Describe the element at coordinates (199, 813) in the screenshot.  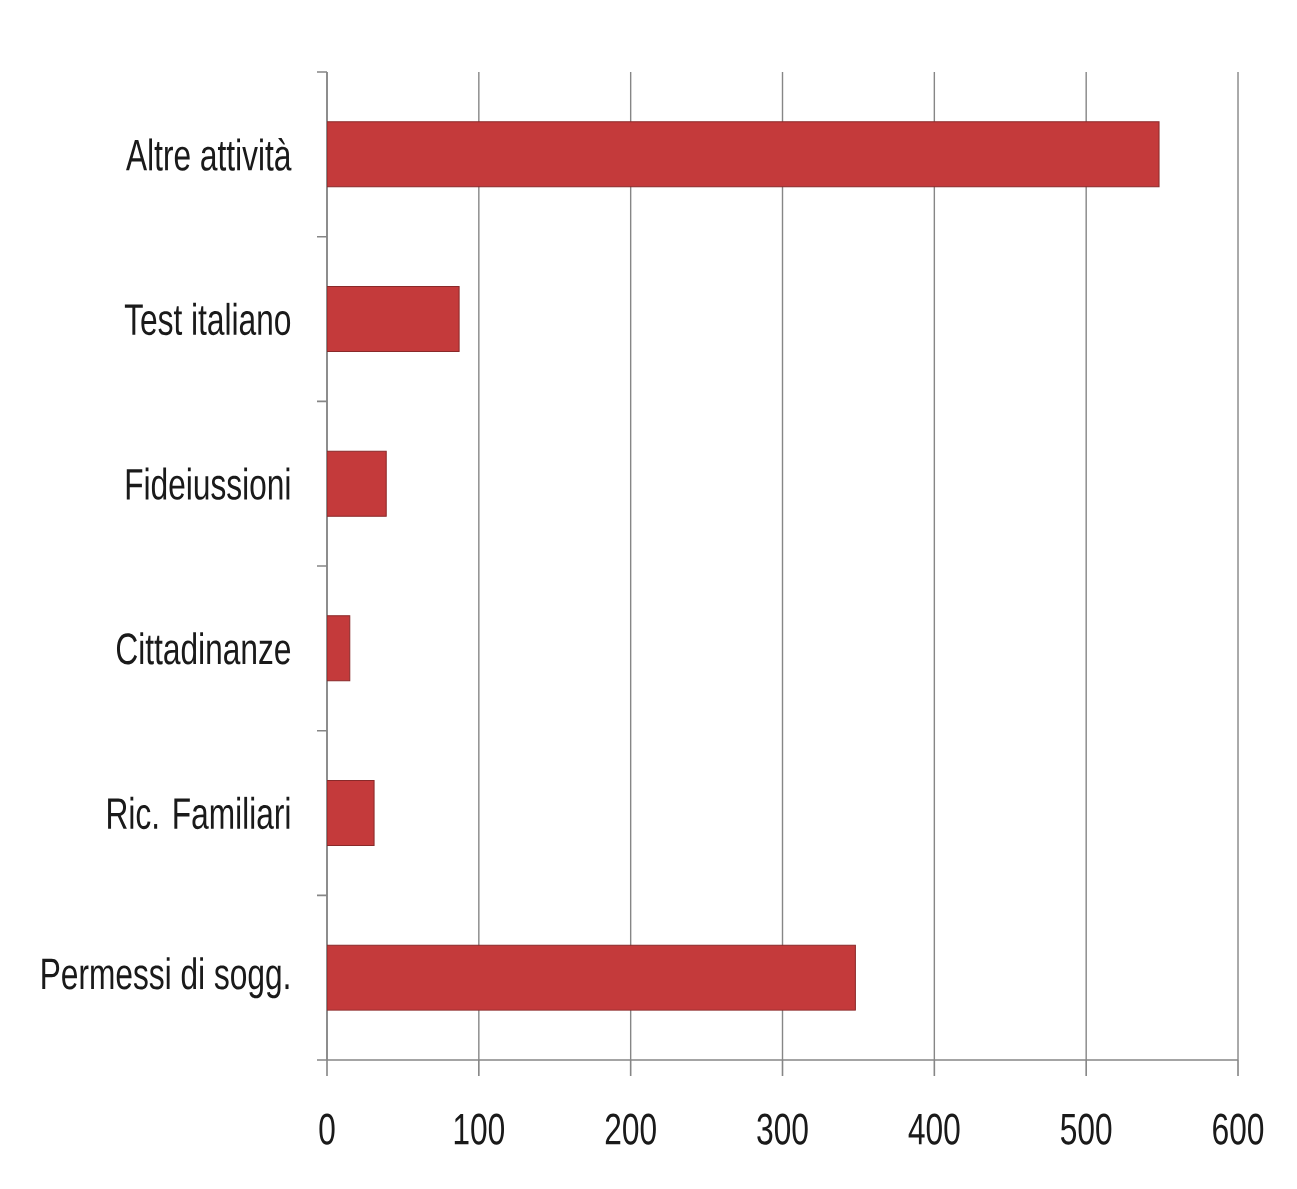
I see `y-tick-label: Ric. Familiari` at that location.